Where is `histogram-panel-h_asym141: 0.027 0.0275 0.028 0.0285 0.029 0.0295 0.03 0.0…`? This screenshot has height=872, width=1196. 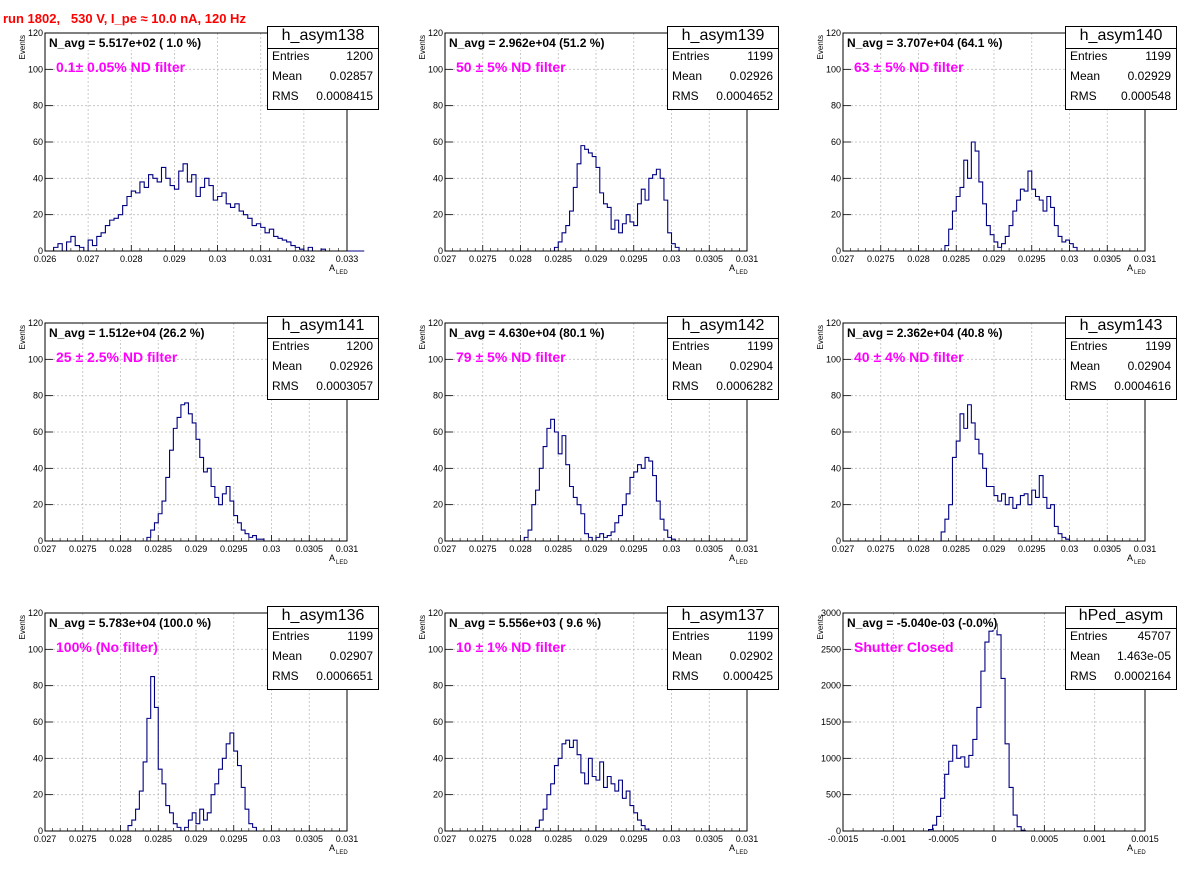 histogram-panel-h_asym141: 0.027 0.0275 0.028 0.0285 0.029 0.0295 0.03 0.0… is located at coordinates (190, 435).